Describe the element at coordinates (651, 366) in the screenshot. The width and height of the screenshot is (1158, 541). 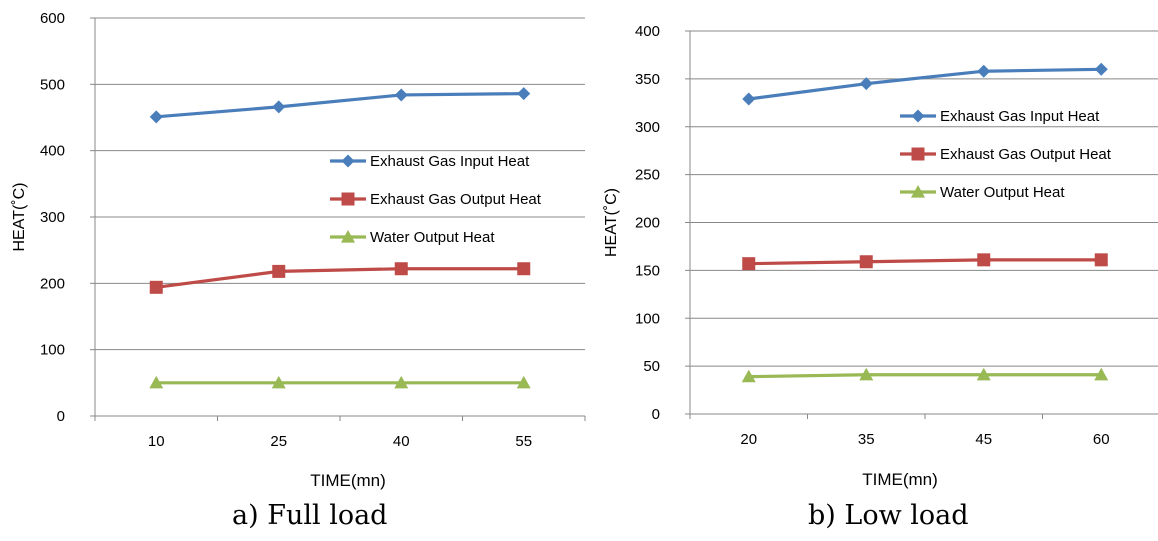
I see `y-tick-label: 50` at that location.